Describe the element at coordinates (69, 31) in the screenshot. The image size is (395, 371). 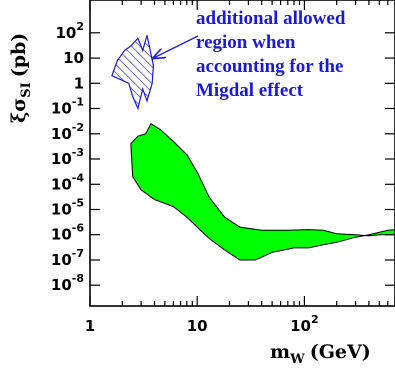
I see `y-tick-label: 10²` at that location.